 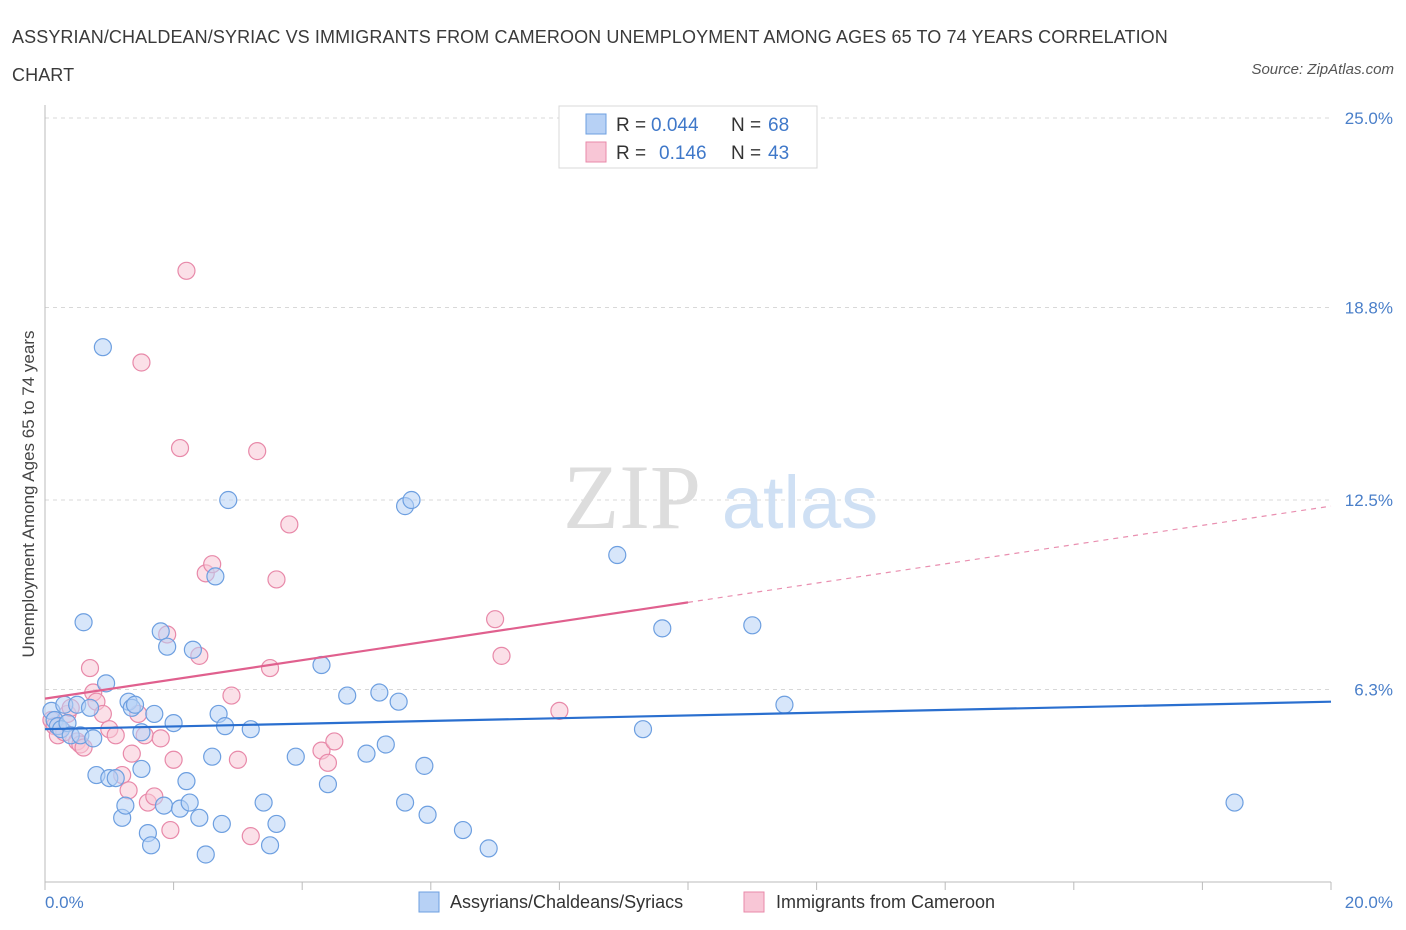 I want to click on series-legend-label-blue: Assyrians/Chaldeans/Syriacs, so click(x=566, y=902).